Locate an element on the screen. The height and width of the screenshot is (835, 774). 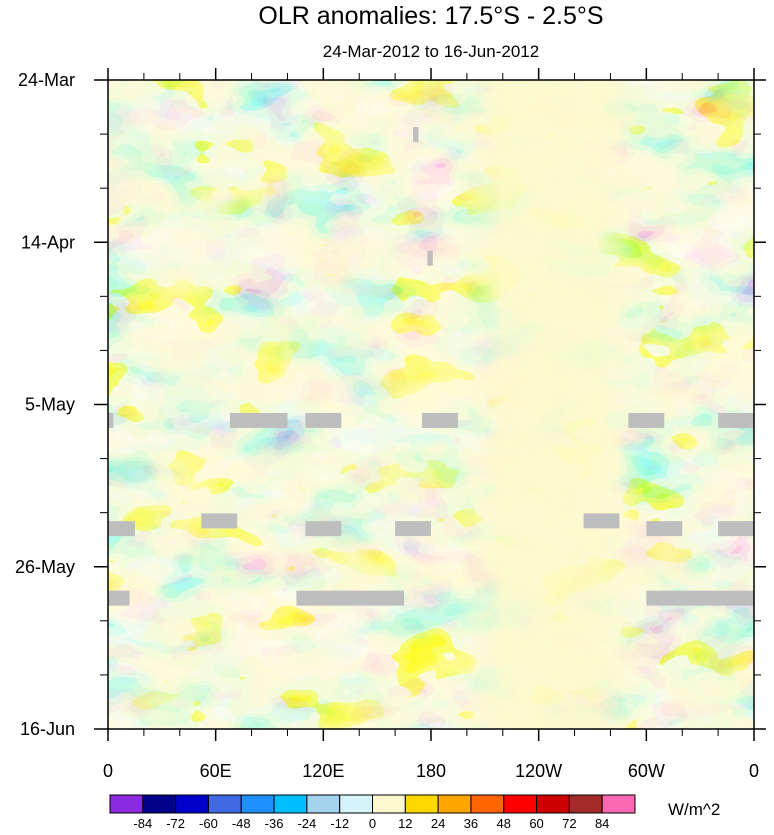
colorbar-label: -12 is located at coordinates (339, 823).